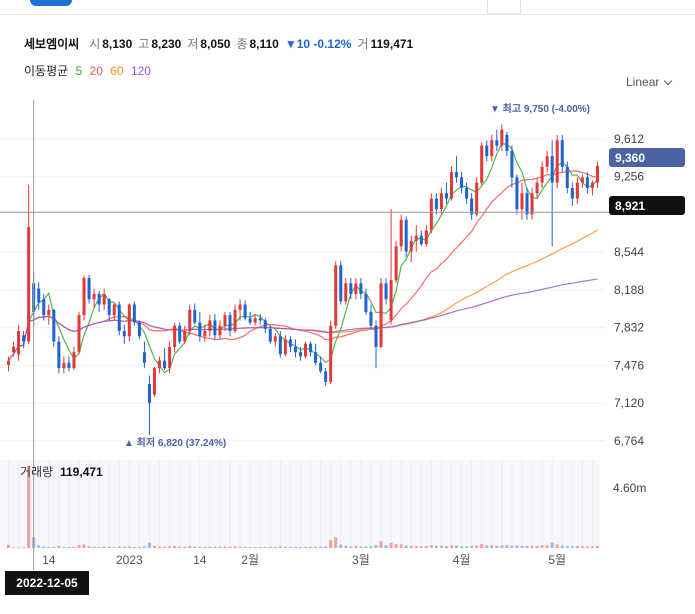 This screenshot has height=614, width=695. What do you see at coordinates (193, 44) in the screenshot?
I see `low-label: 저` at bounding box center [193, 44].